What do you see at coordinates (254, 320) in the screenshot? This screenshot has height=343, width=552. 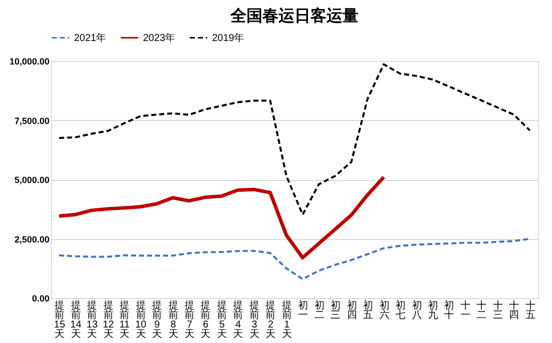 I see `x-tick-label: 提前3天` at bounding box center [254, 320].